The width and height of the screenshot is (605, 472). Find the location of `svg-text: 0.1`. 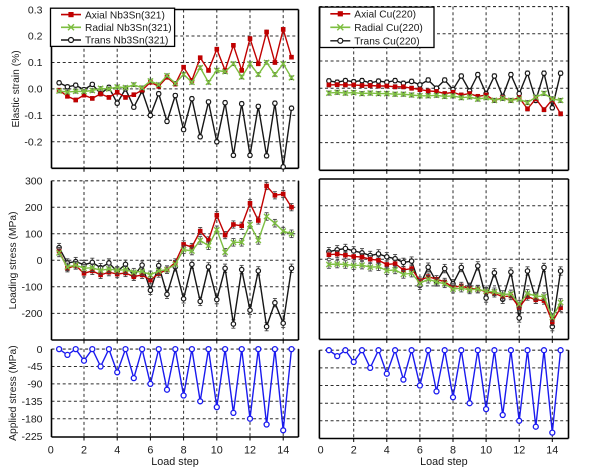

svg-text: 0.1 is located at coordinates (35, 63).